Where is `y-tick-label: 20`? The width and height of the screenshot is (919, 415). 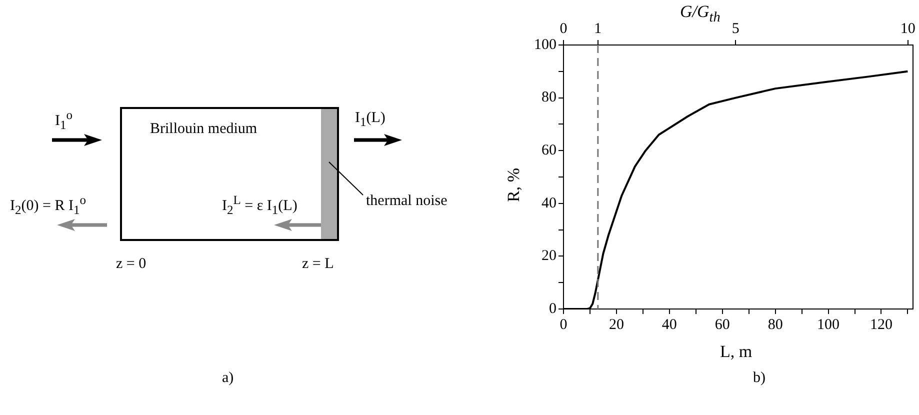
y-tick-label: 20 is located at coordinates (549, 256).